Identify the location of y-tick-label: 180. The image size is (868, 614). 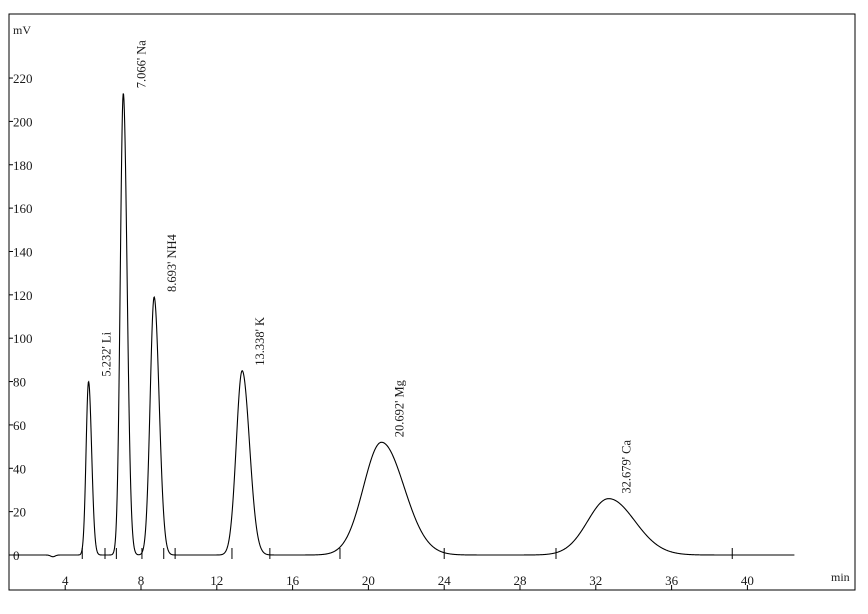
(23, 165).